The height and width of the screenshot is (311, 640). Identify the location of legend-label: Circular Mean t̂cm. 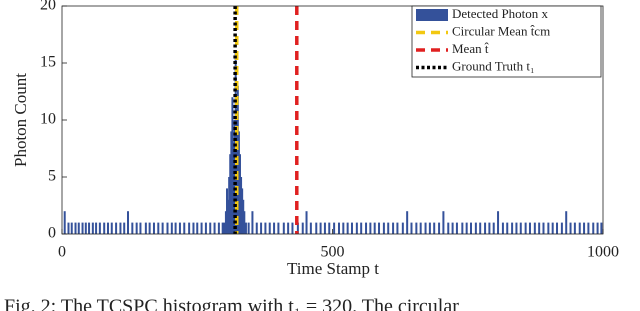
(501, 30).